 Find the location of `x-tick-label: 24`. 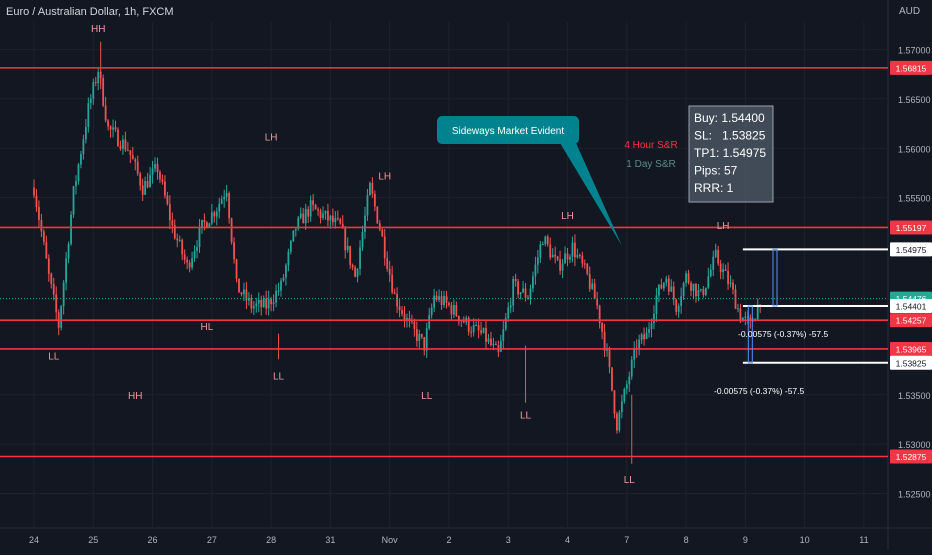

x-tick-label: 24 is located at coordinates (34, 540).